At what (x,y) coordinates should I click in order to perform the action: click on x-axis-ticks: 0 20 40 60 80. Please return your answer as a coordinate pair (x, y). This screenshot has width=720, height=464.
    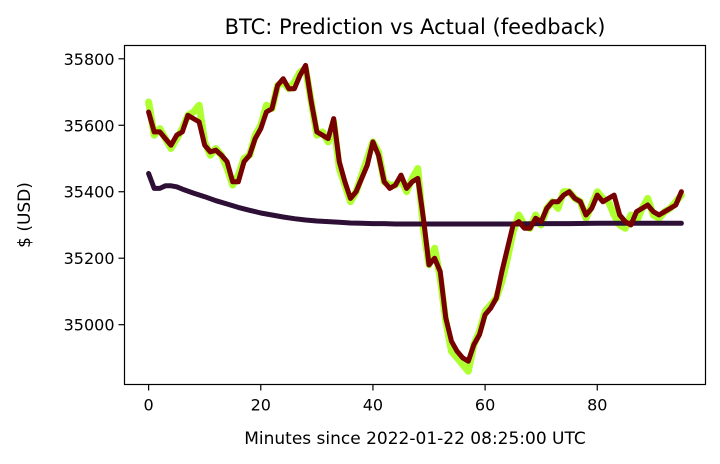
    Looking at the image, I should click on (375, 399).